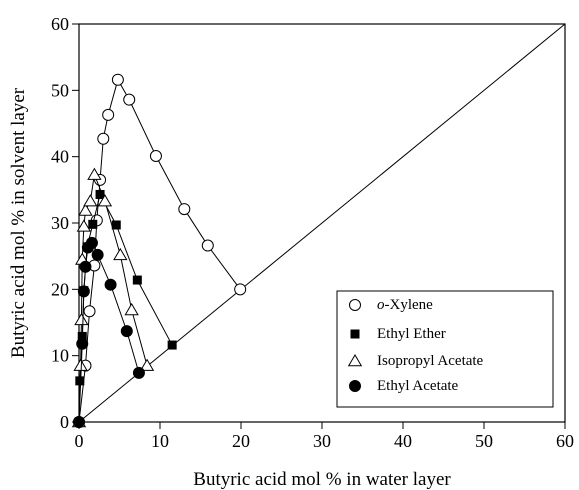 This screenshot has height=490, width=579. I want to click on x-tick-label: 10, so click(160, 441).